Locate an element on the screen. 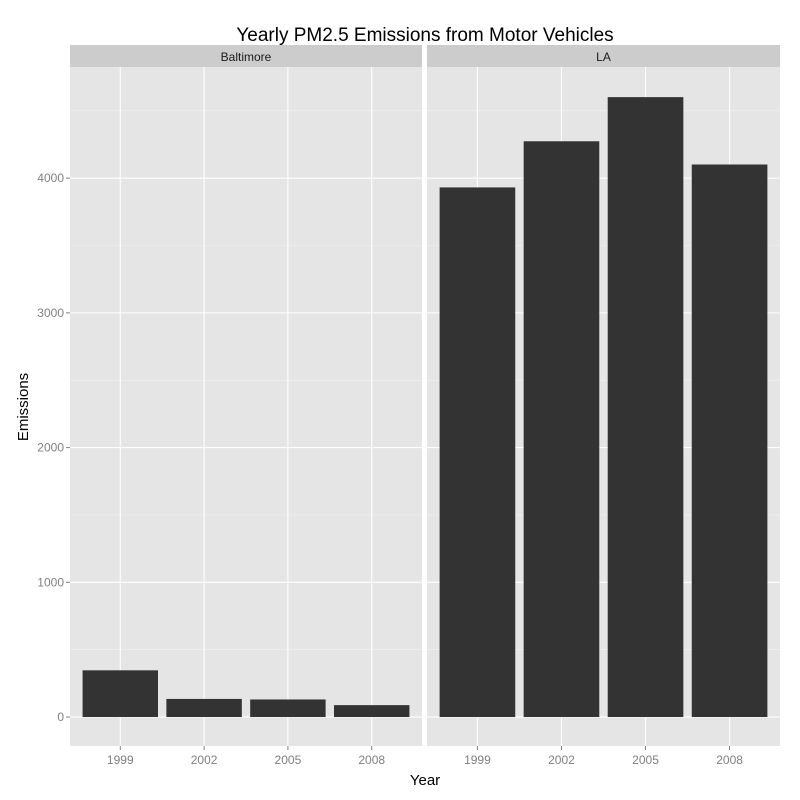  y-tick-label: 3000 is located at coordinates (50, 313).